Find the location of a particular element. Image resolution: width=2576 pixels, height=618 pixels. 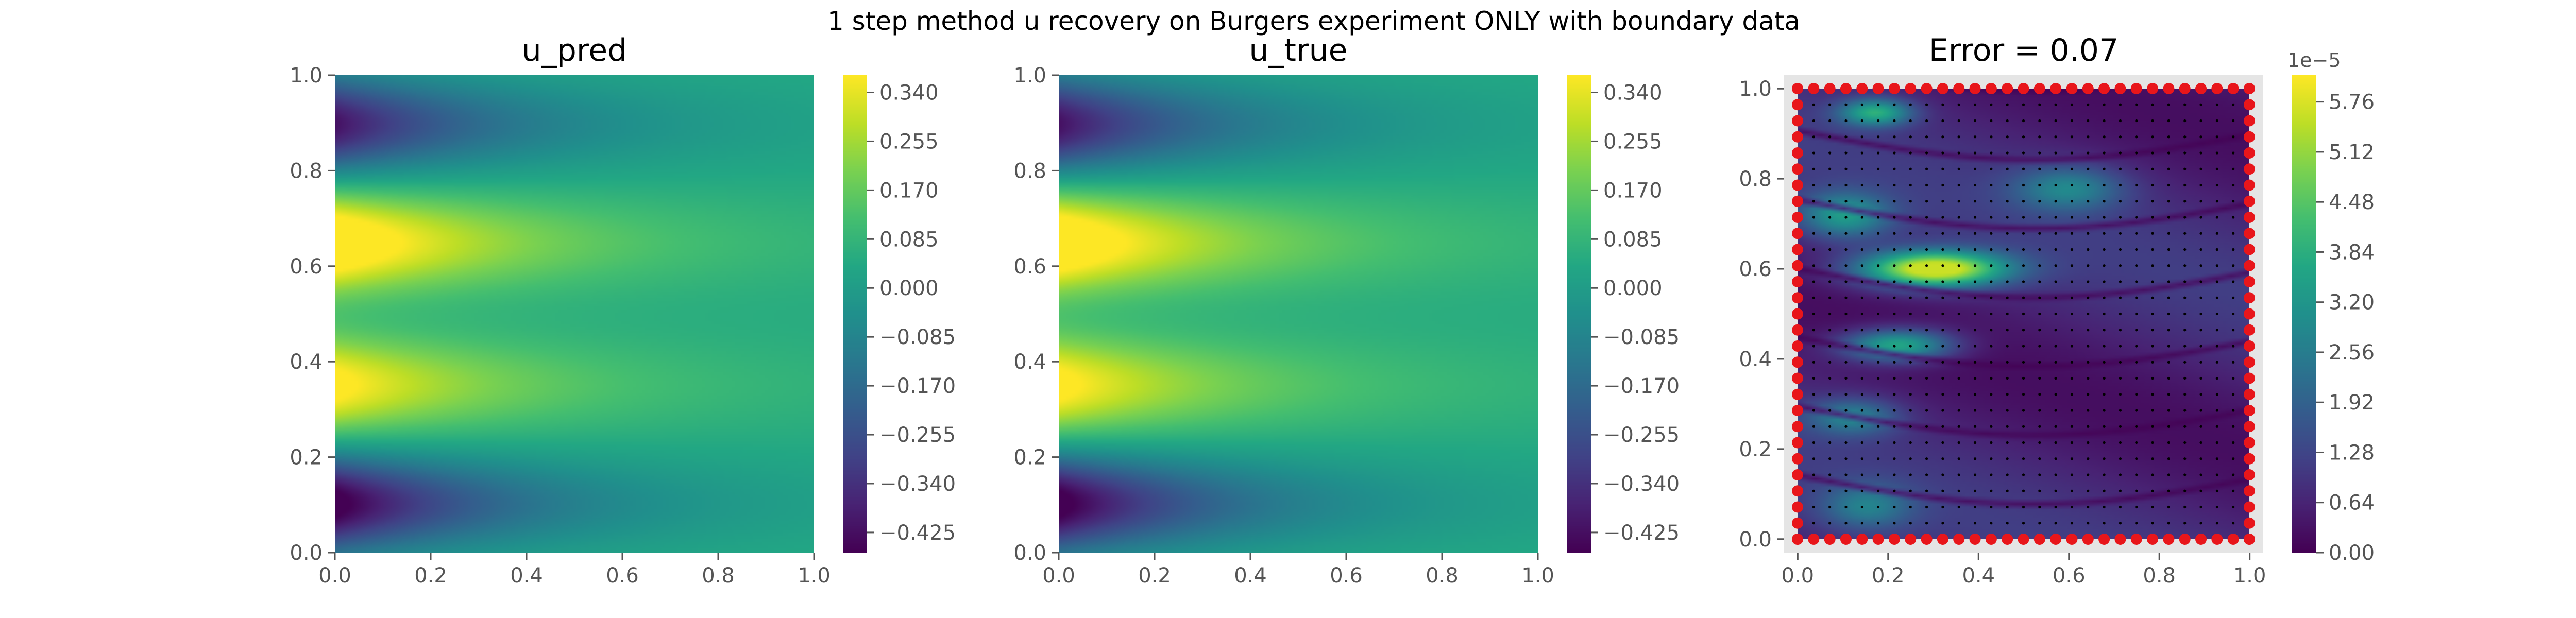

x-tick-label: 0.8 is located at coordinates (1442, 576).